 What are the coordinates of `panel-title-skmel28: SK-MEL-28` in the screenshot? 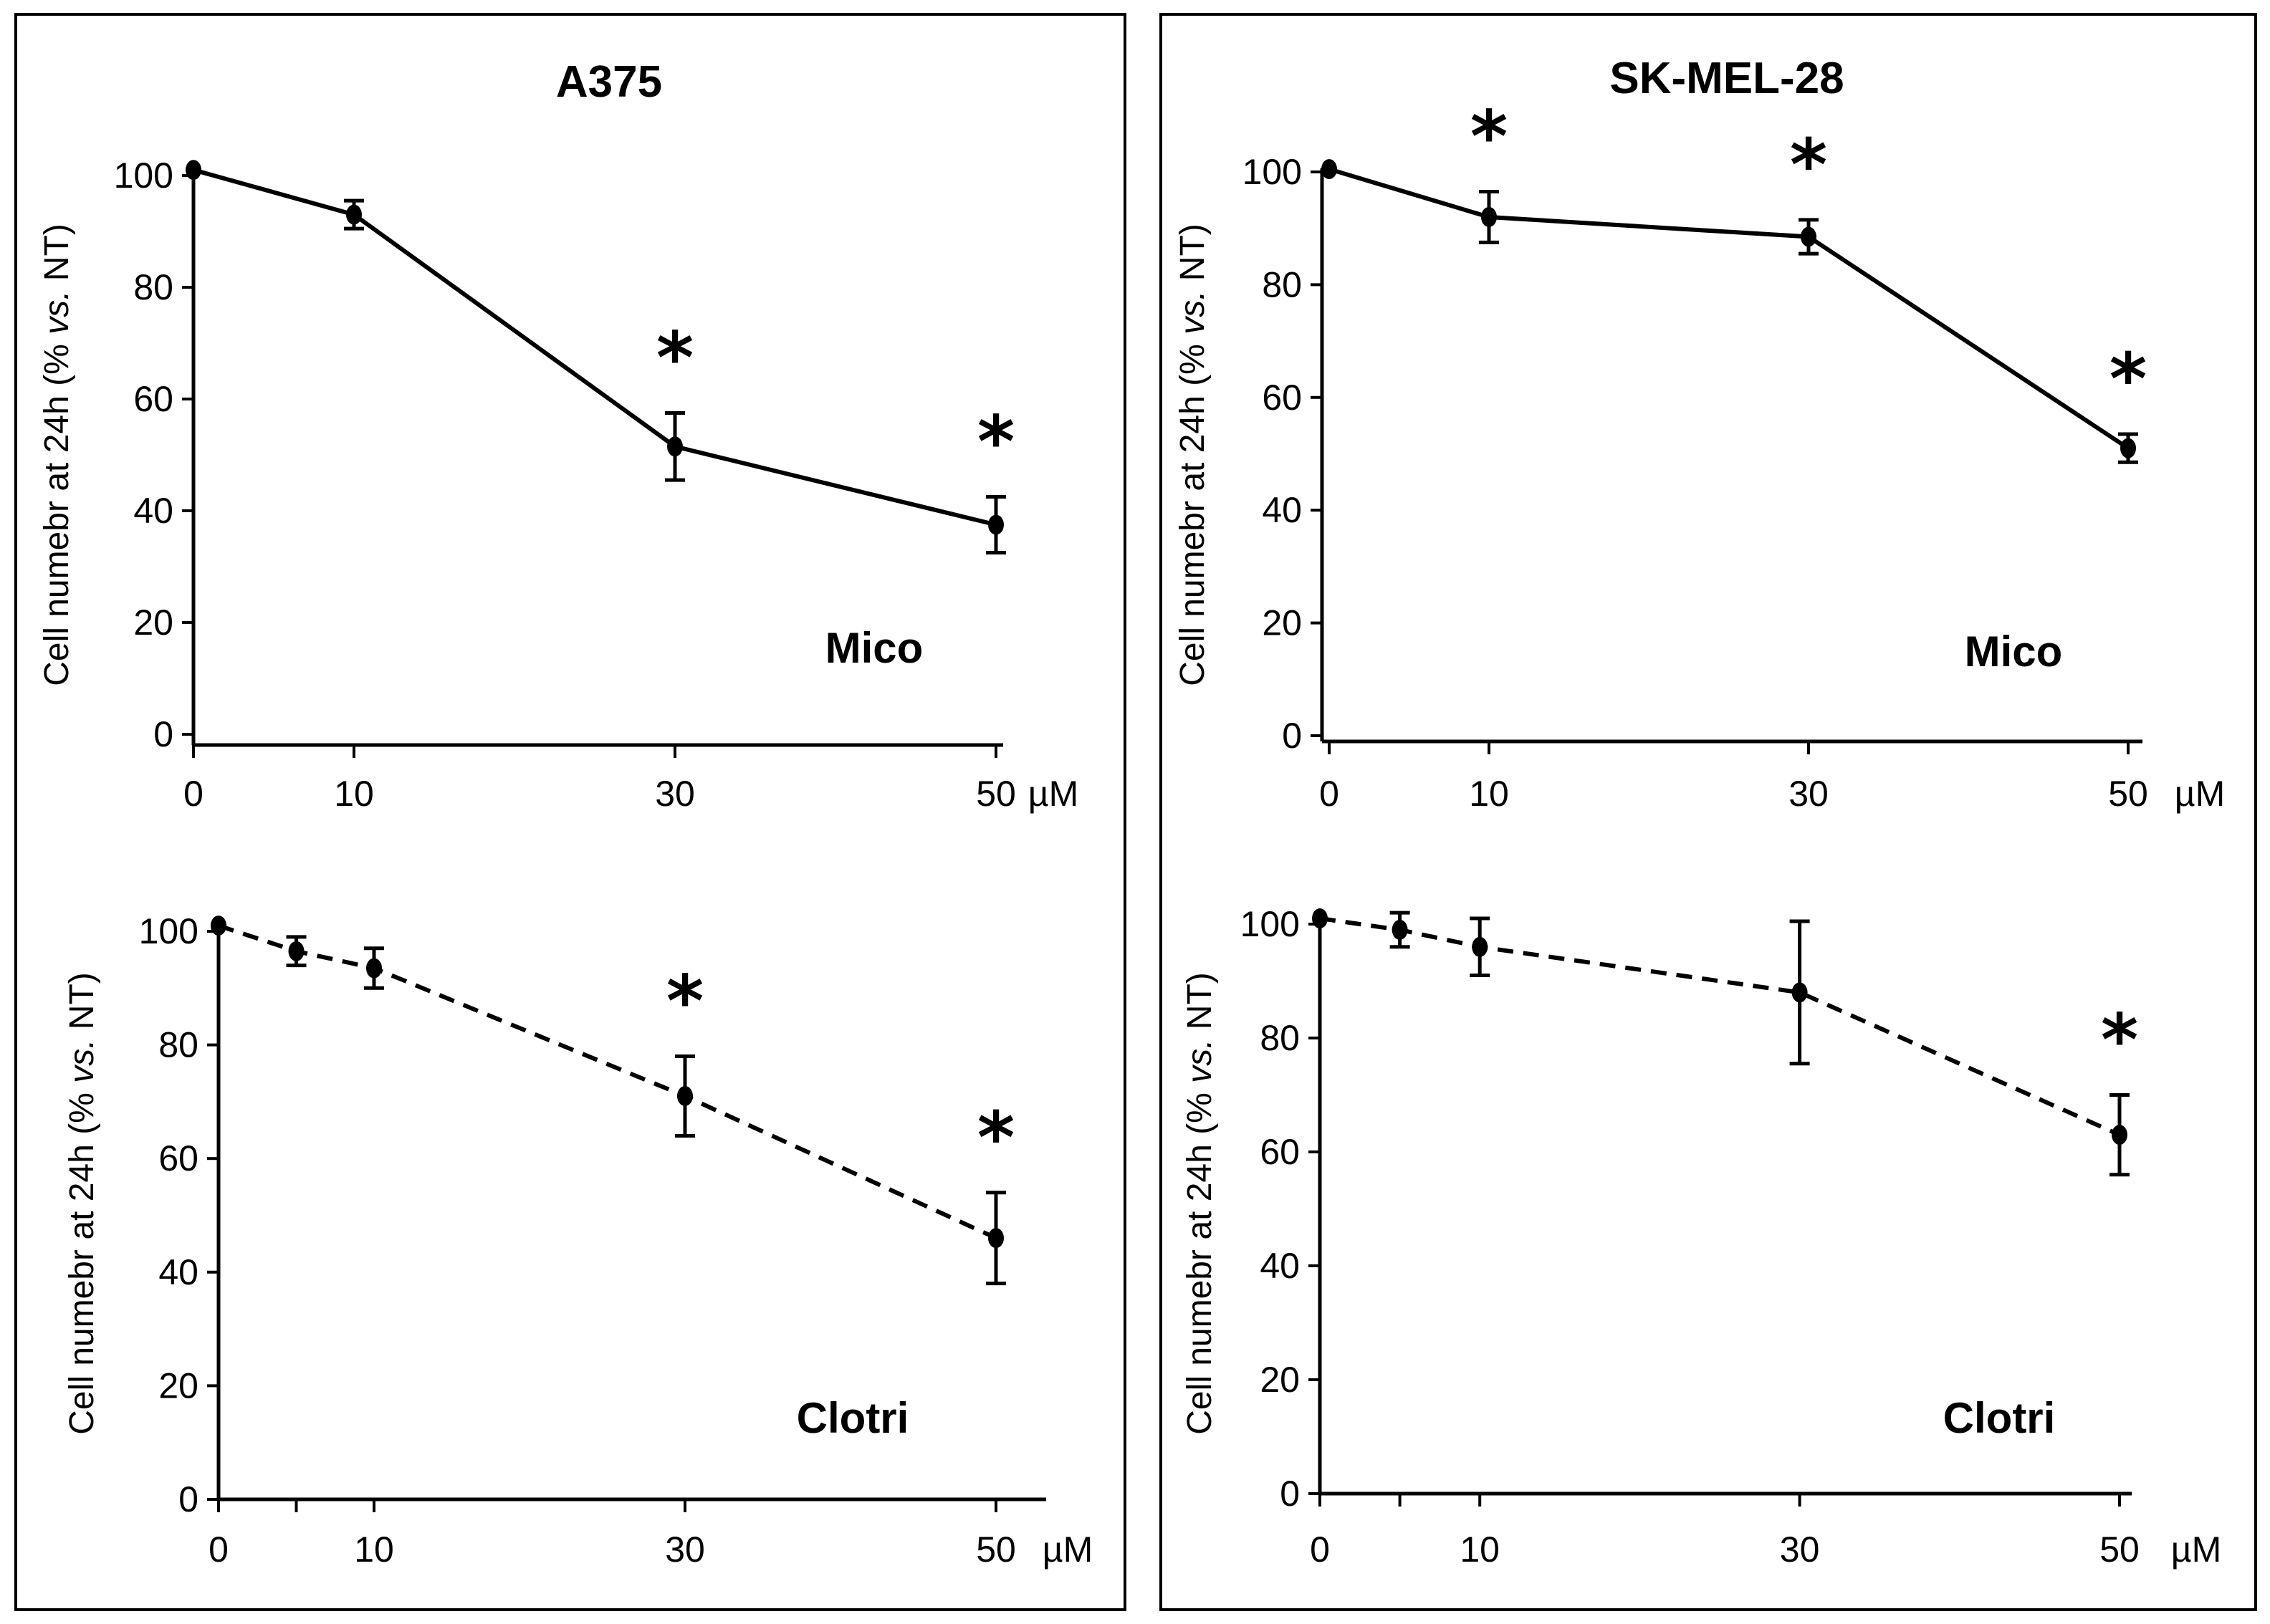 It's located at (1727, 78).